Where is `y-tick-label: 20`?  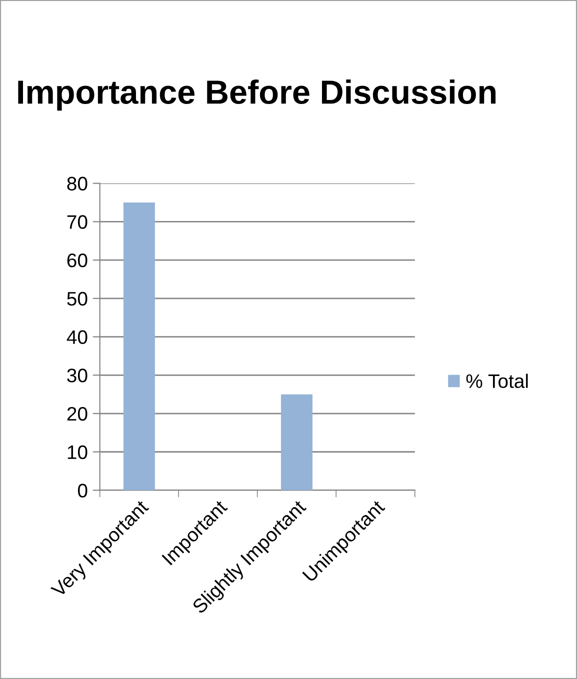
y-tick-label: 20 is located at coordinates (77, 413).